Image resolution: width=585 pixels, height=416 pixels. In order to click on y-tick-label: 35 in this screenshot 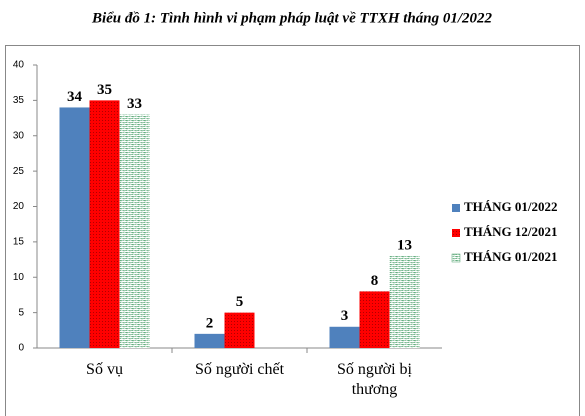, I will do `click(19, 100)`.